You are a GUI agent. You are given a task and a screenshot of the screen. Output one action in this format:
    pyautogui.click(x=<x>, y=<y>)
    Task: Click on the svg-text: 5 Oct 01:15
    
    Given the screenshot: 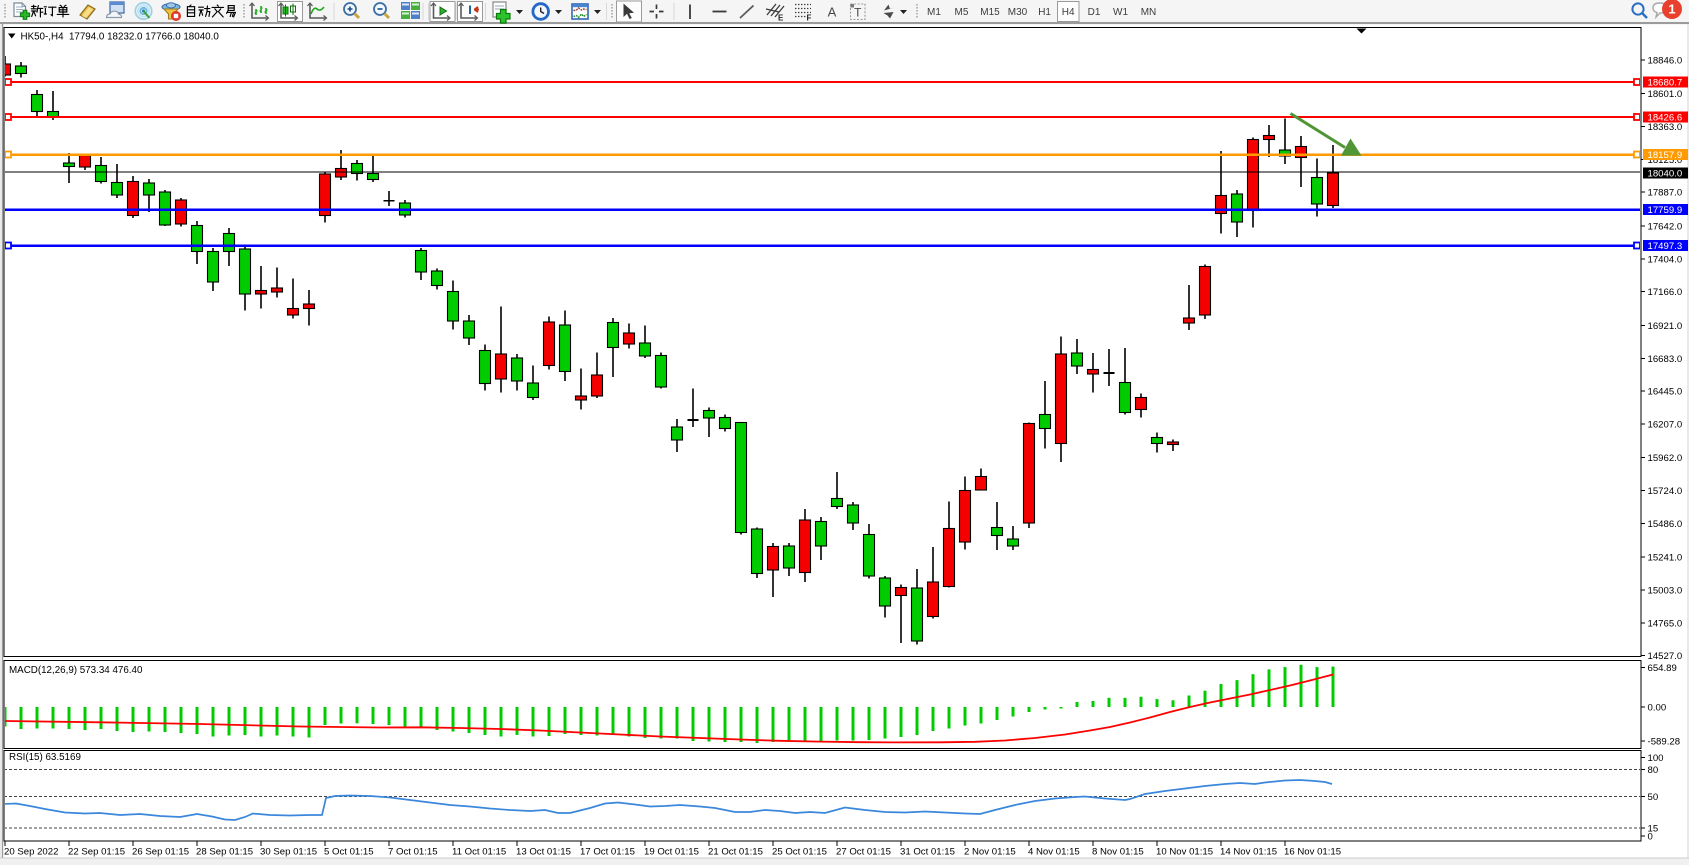 What is the action you would take?
    pyautogui.click(x=349, y=852)
    